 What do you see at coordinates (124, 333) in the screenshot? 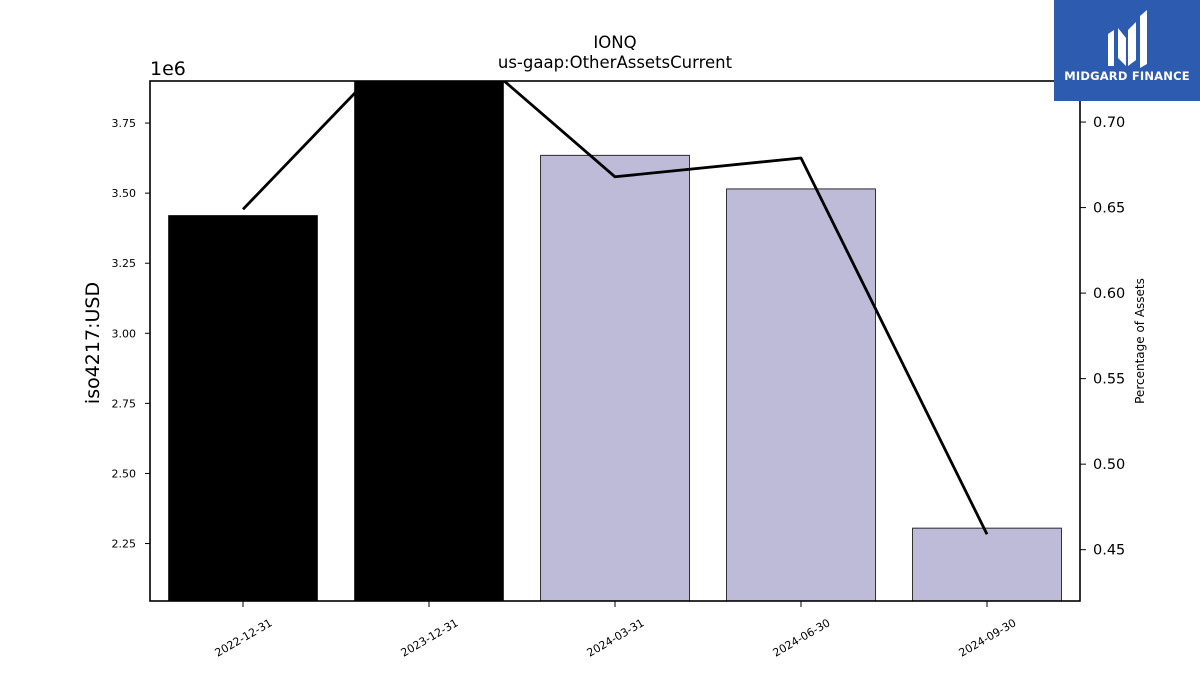
I see `y-tick-label: 3.00` at bounding box center [124, 333].